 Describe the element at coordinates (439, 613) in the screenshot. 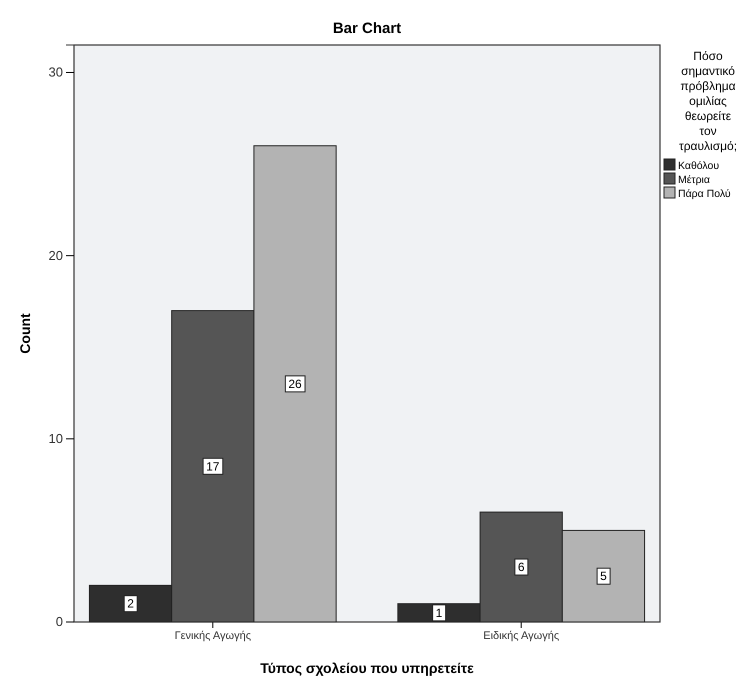

I see `data-label: 1` at that location.